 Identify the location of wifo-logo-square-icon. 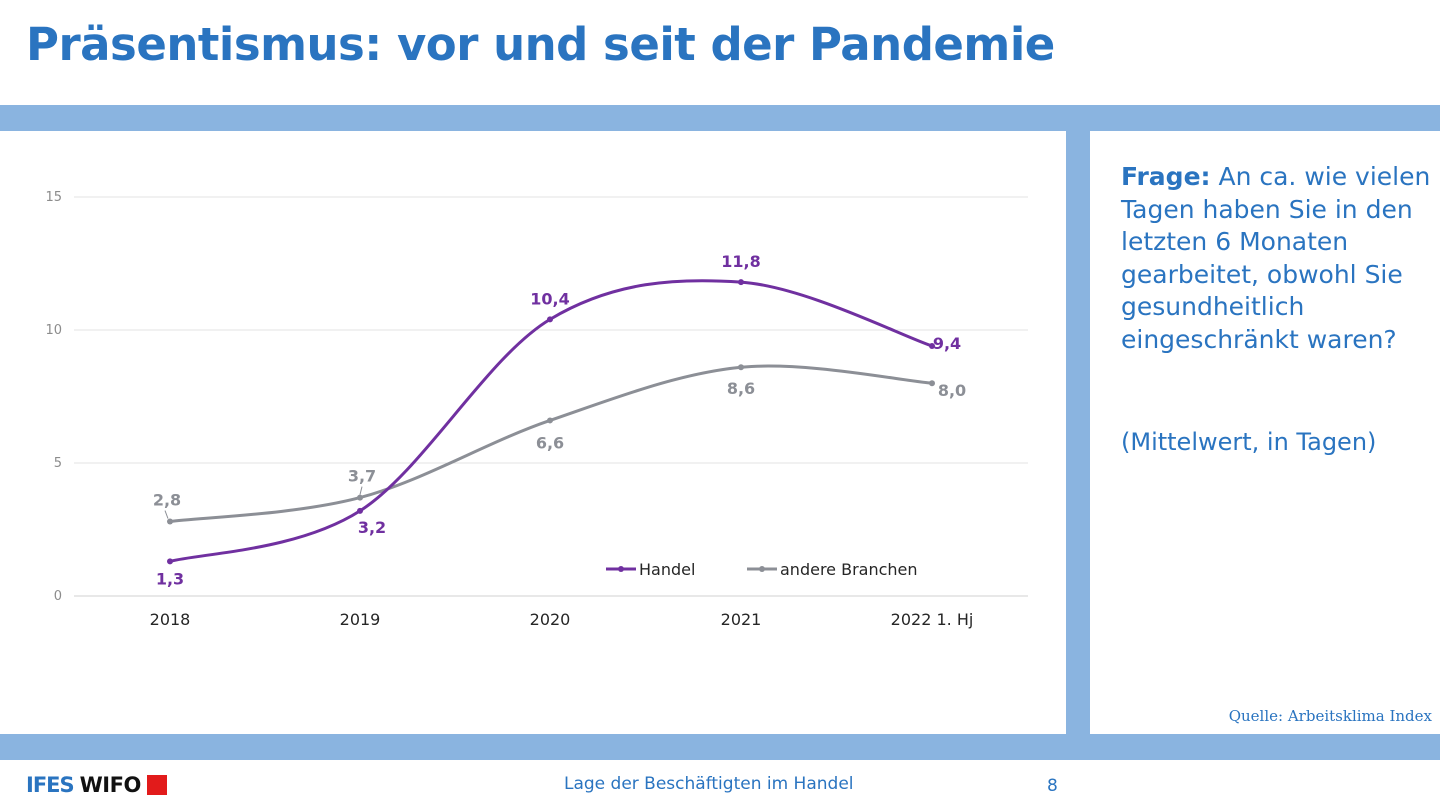
(156, 785).